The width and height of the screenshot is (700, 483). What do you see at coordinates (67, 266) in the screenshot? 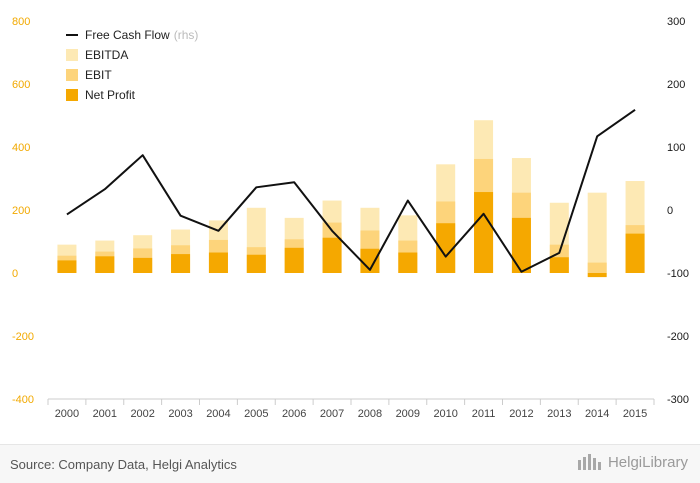
I see `bar-net-profit-2000` at bounding box center [67, 266].